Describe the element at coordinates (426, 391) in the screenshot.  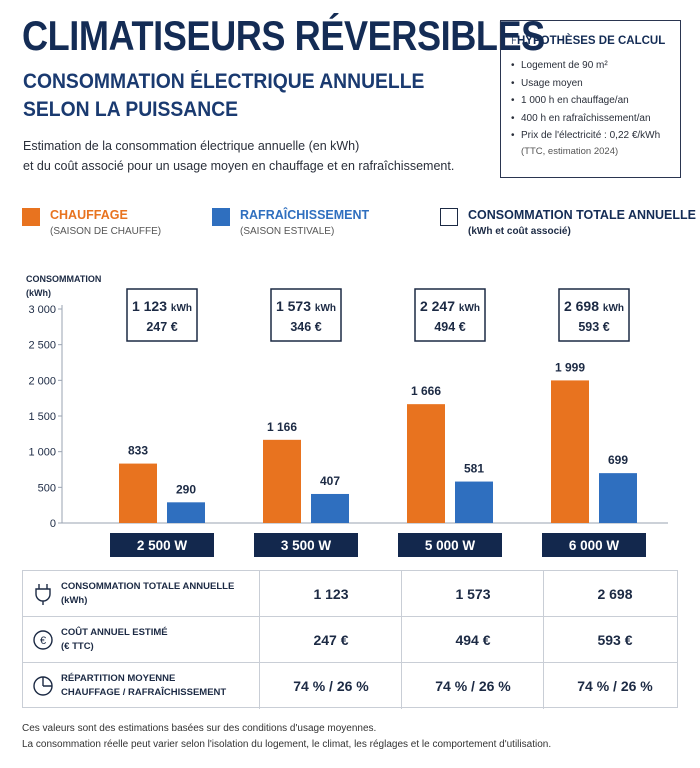
I see `heating-value-label: 1 666` at that location.